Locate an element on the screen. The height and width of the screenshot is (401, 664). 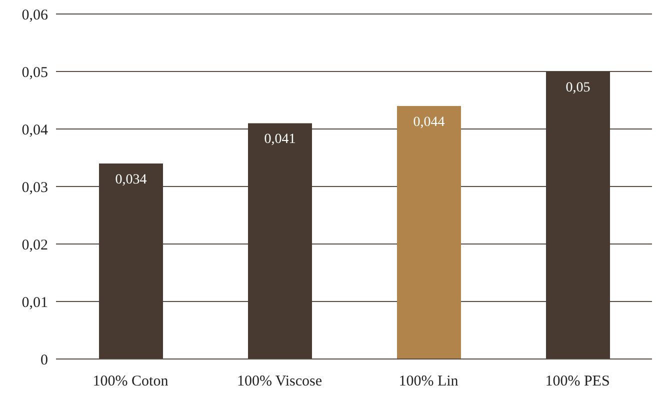
y-tick-label: 0,06 is located at coordinates (35, 15).